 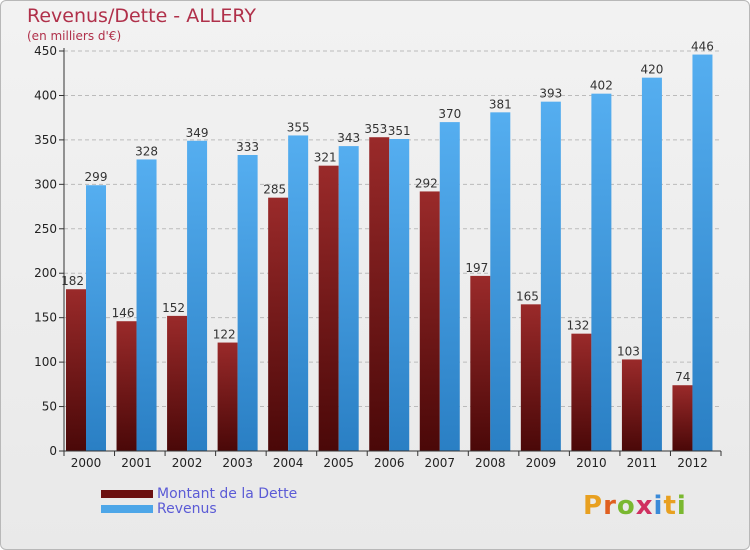 I want to click on legend-label-revenus: Revenus, so click(x=187, y=509).